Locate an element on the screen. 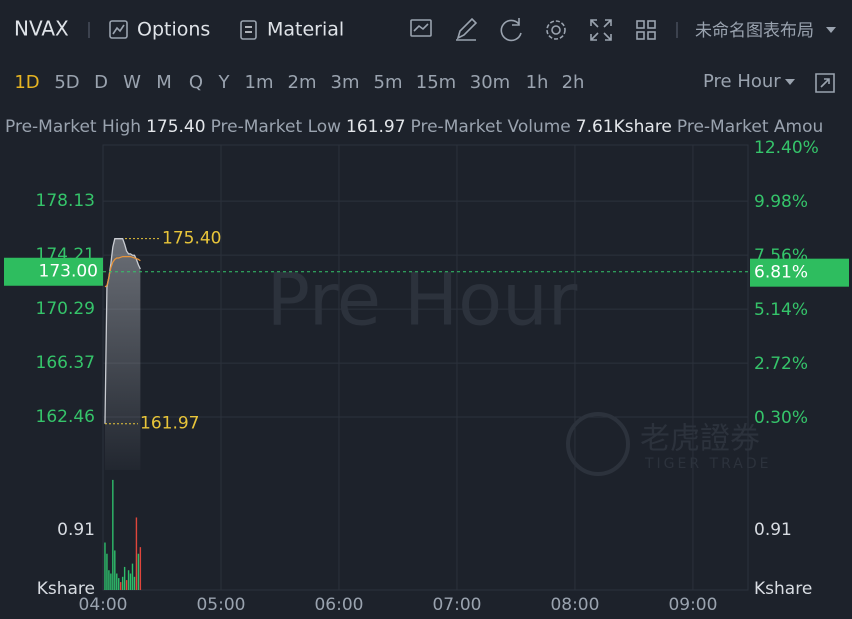 This screenshot has height=619, width=852. stat-value: 7.61Kshare is located at coordinates (624, 127).